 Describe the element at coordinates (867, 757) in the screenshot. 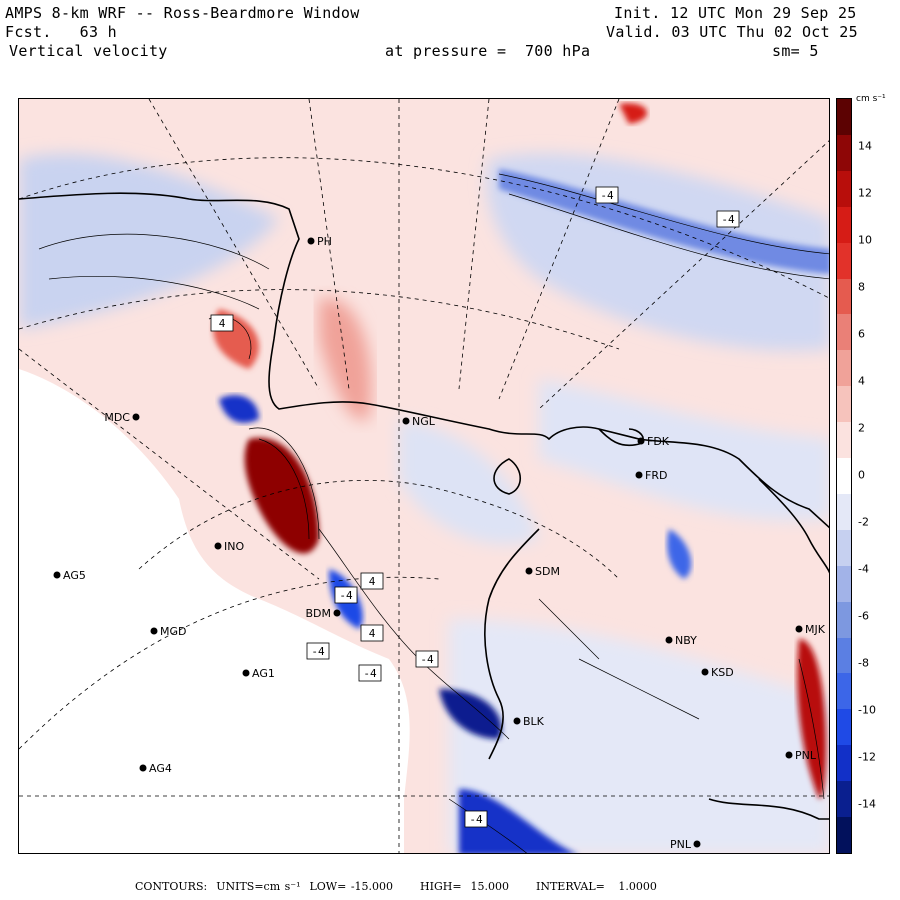

I see `colorbar-tick-label: -12` at that location.